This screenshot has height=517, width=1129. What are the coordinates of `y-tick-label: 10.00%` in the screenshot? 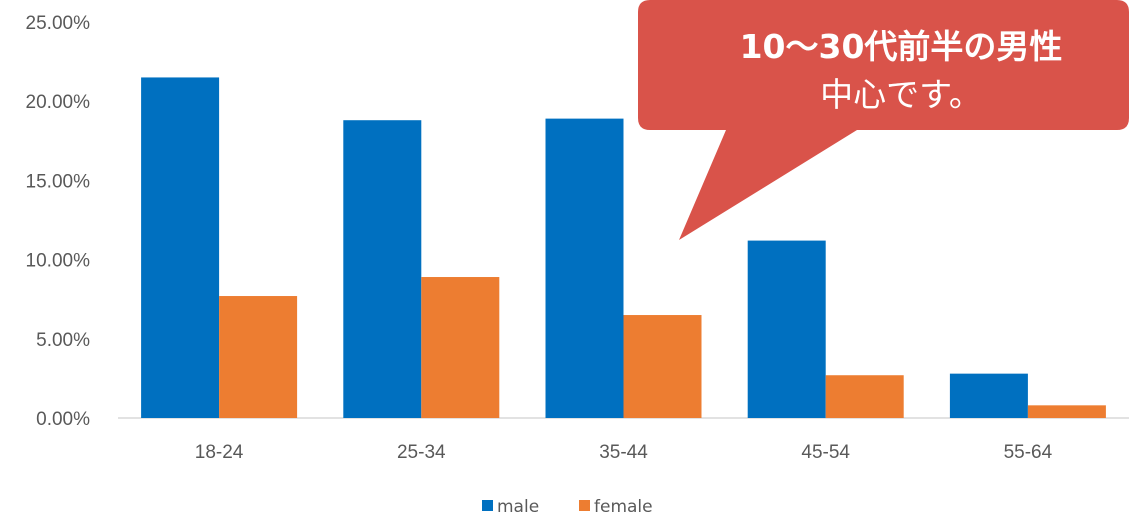 It's located at (58, 261).